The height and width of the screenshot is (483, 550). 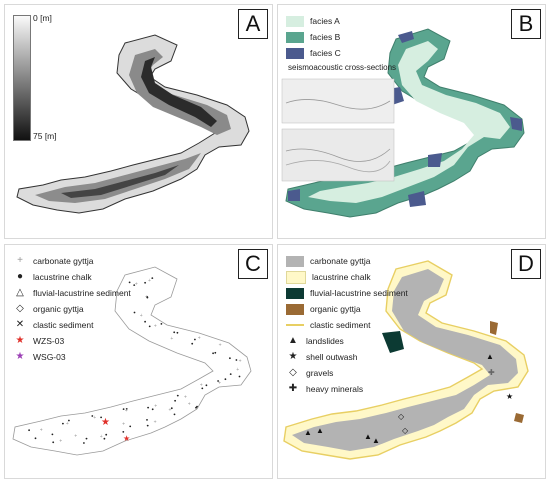 What do you see at coordinates (347, 341) in the screenshot?
I see `legend-item-landslides: ▲ landslides` at bounding box center [347, 341].